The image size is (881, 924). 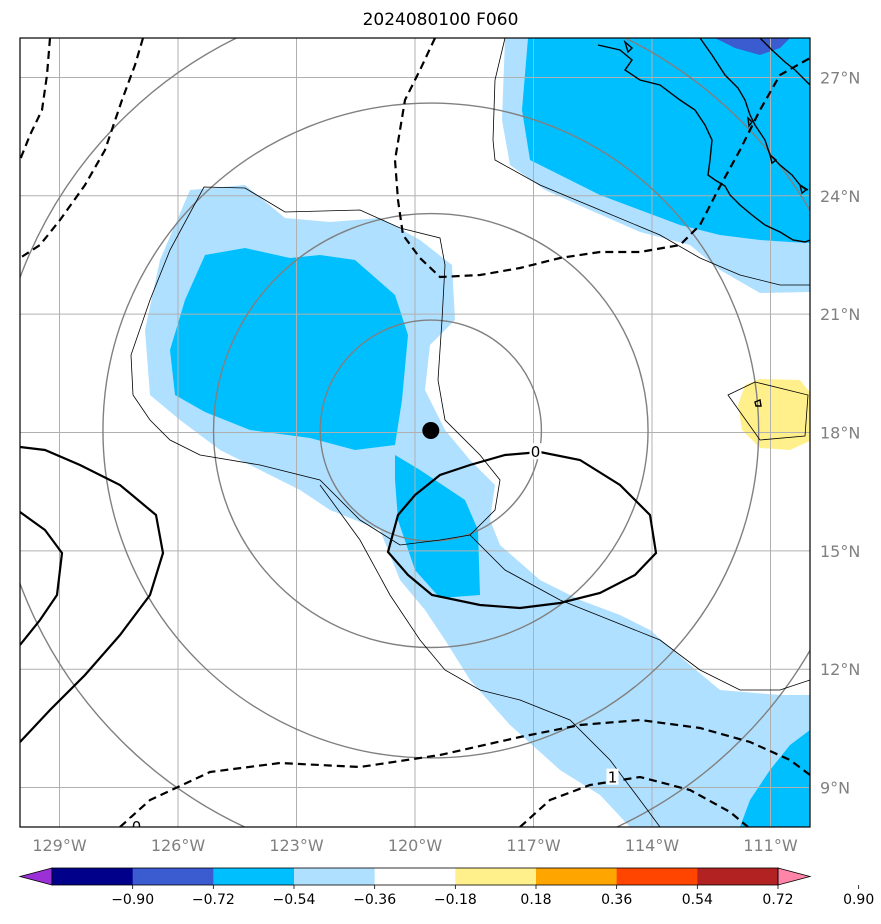 I want to click on colorbar-tick-label-2: −0.54, so click(x=294, y=900).